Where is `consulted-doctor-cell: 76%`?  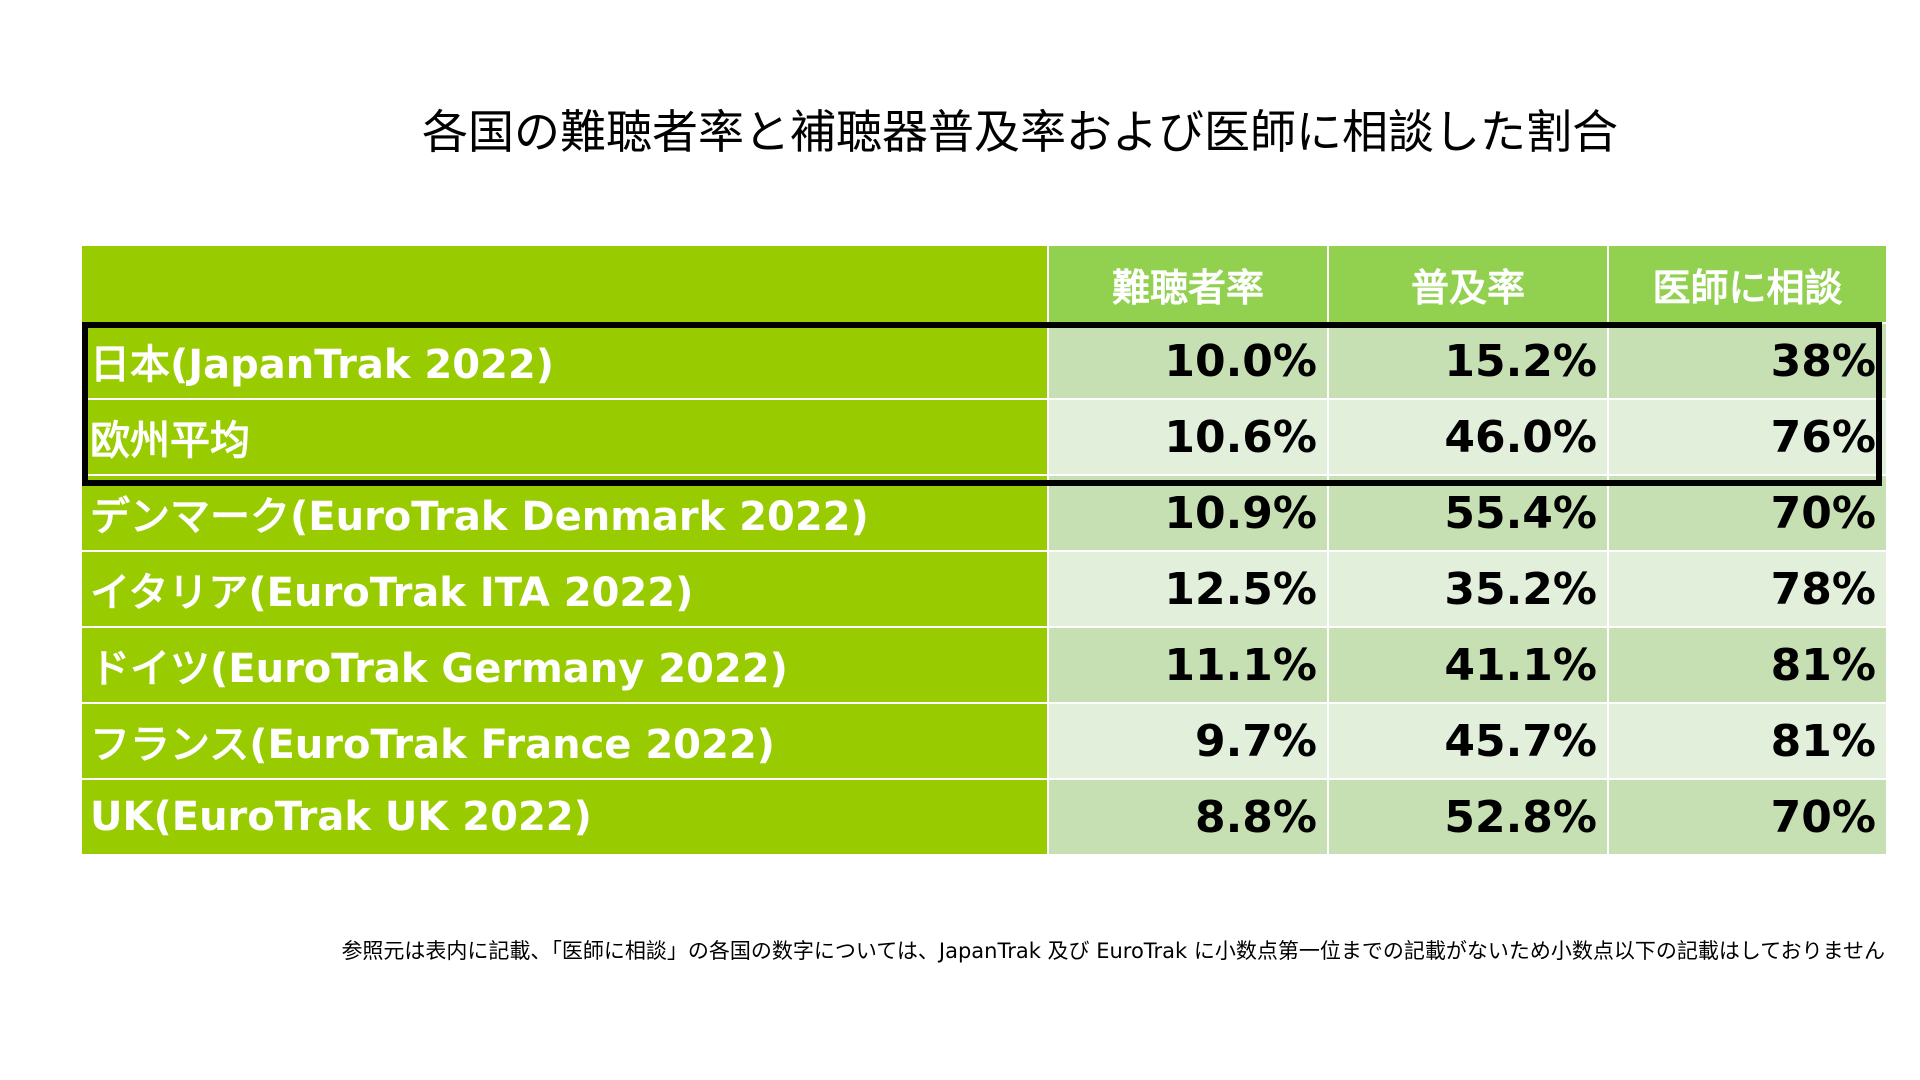
consulted-doctor-cell: 76% is located at coordinates (1747, 437).